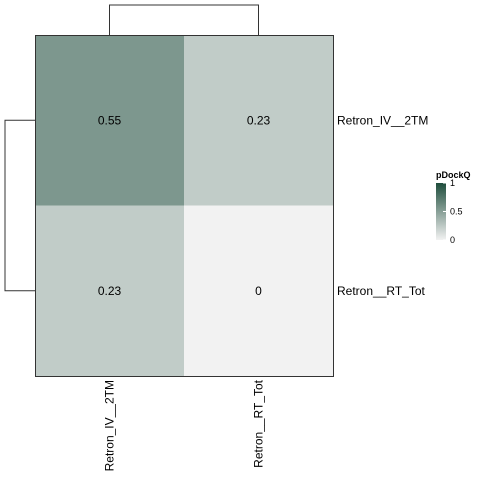  I want to click on column-dendrogram, so click(184, 19).